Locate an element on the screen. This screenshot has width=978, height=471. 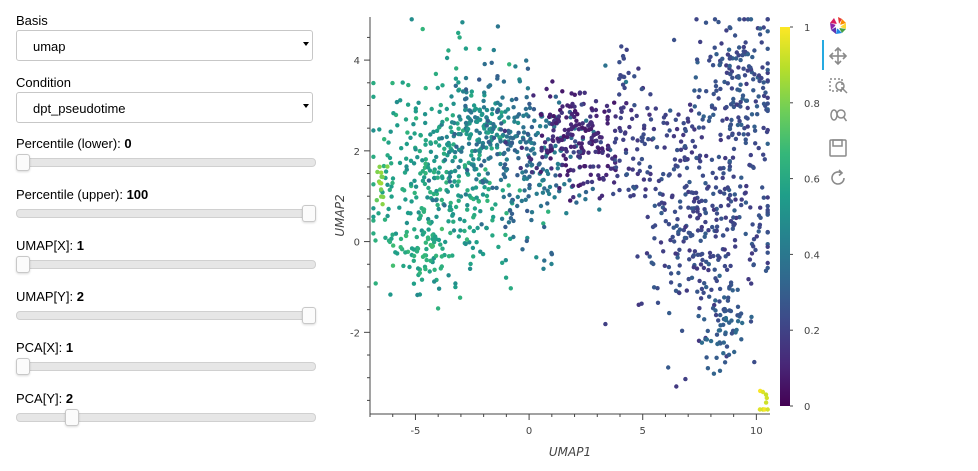
bokeh-logo-icon is located at coordinates (838, 26).